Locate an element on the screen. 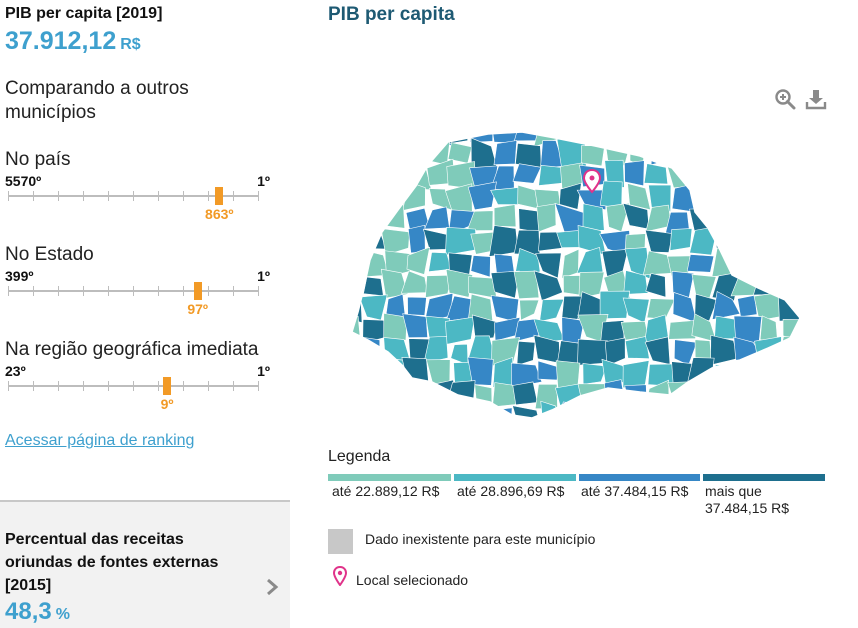 The image size is (858, 628). download-icon is located at coordinates (816, 99).